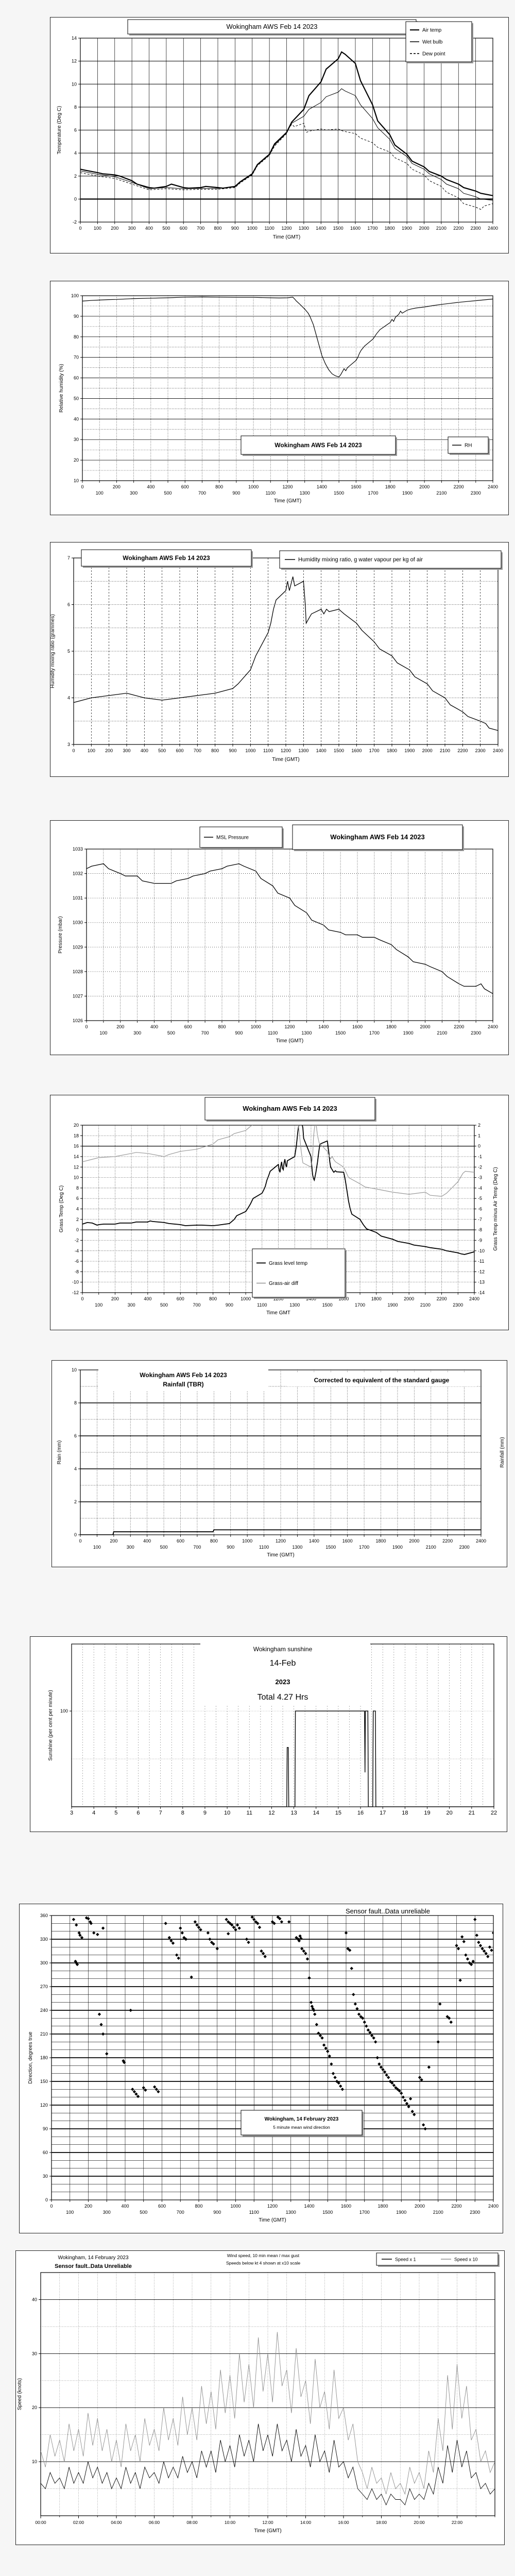 The width and height of the screenshot is (515, 2576). I want to click on x-tick-label: 500, so click(164, 1305).